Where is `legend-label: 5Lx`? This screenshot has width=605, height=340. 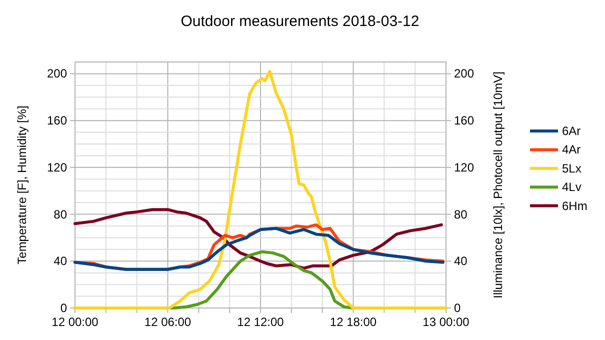 legend-label: 5Lx is located at coordinates (572, 168).